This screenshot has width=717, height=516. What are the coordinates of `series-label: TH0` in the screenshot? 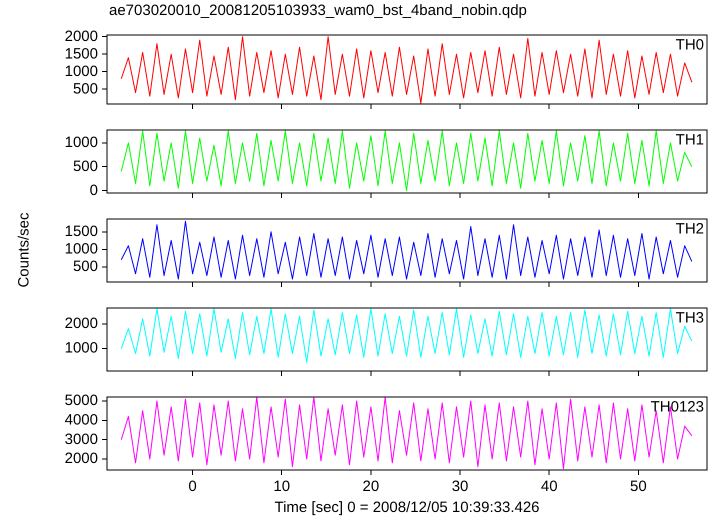 It's located at (690, 45).